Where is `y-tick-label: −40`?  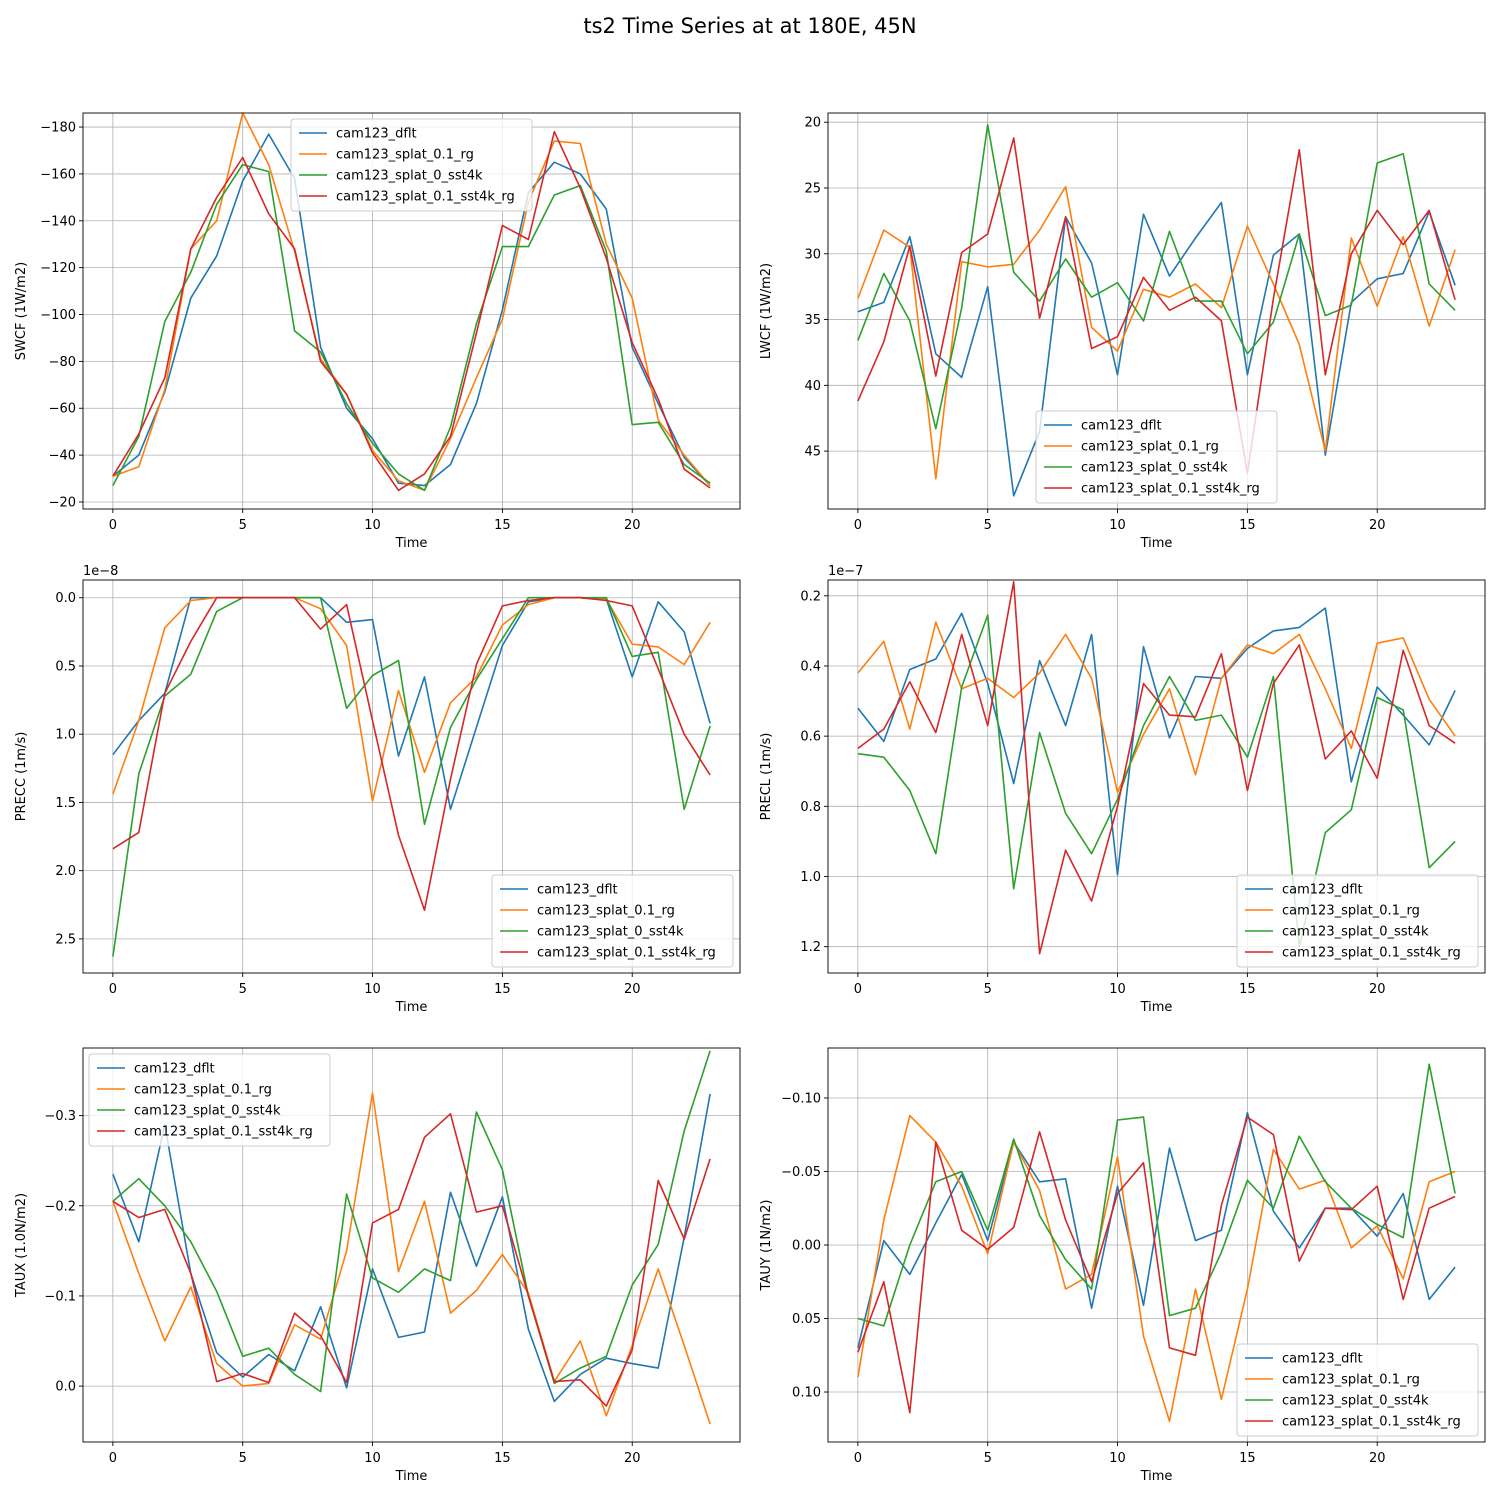 y-tick-label: −40 is located at coordinates (62, 456).